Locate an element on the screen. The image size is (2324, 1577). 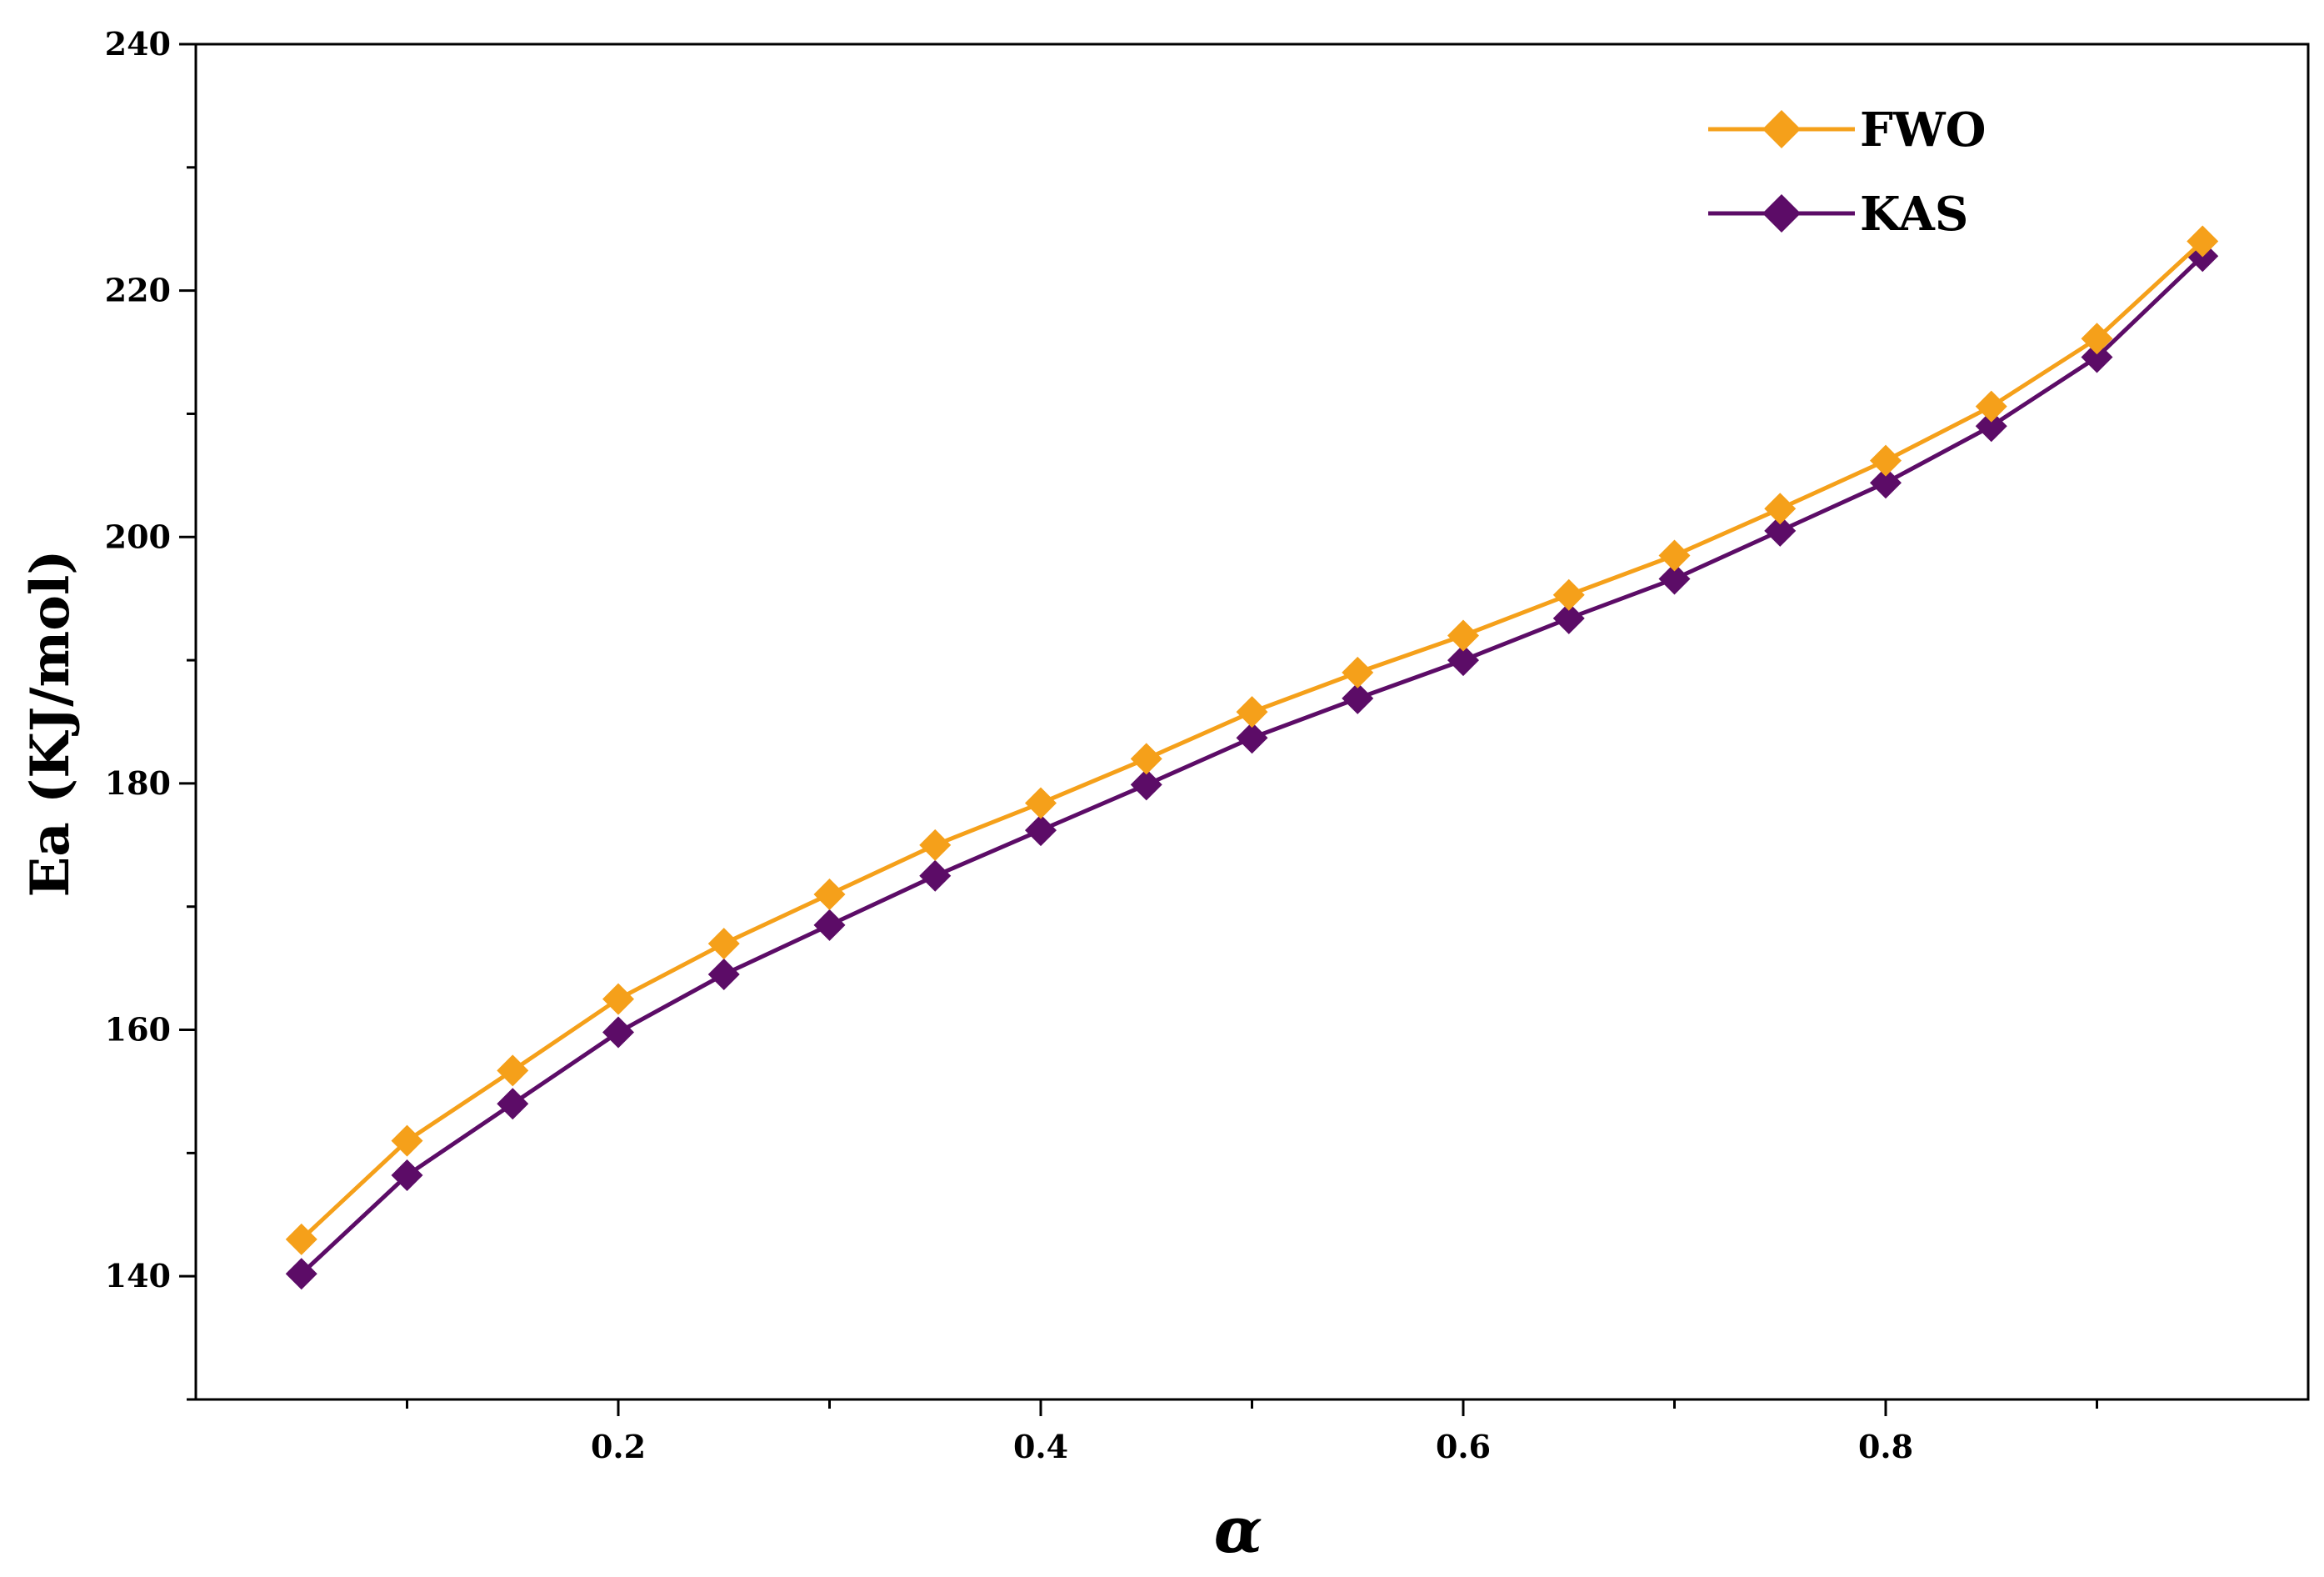
y-tick-label: 220 is located at coordinates (138, 290).